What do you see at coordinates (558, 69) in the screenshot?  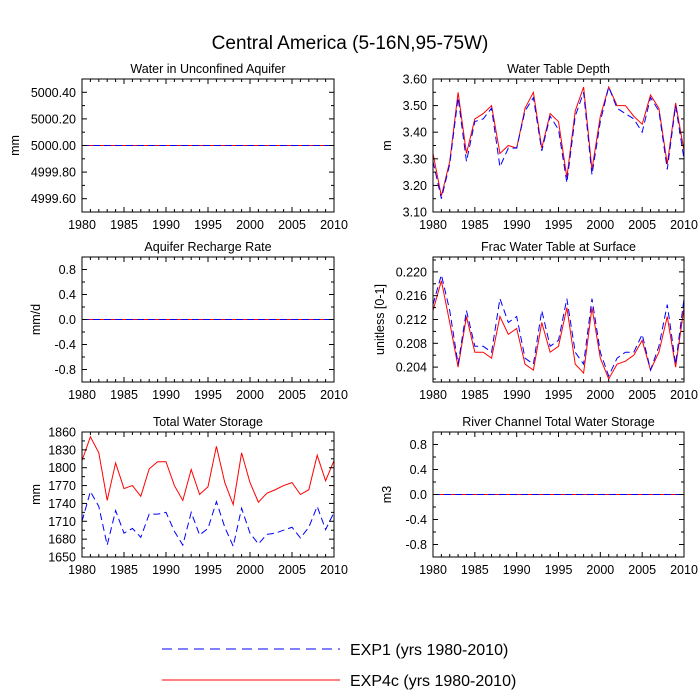 I see `panel-title: Water Table Depth` at bounding box center [558, 69].